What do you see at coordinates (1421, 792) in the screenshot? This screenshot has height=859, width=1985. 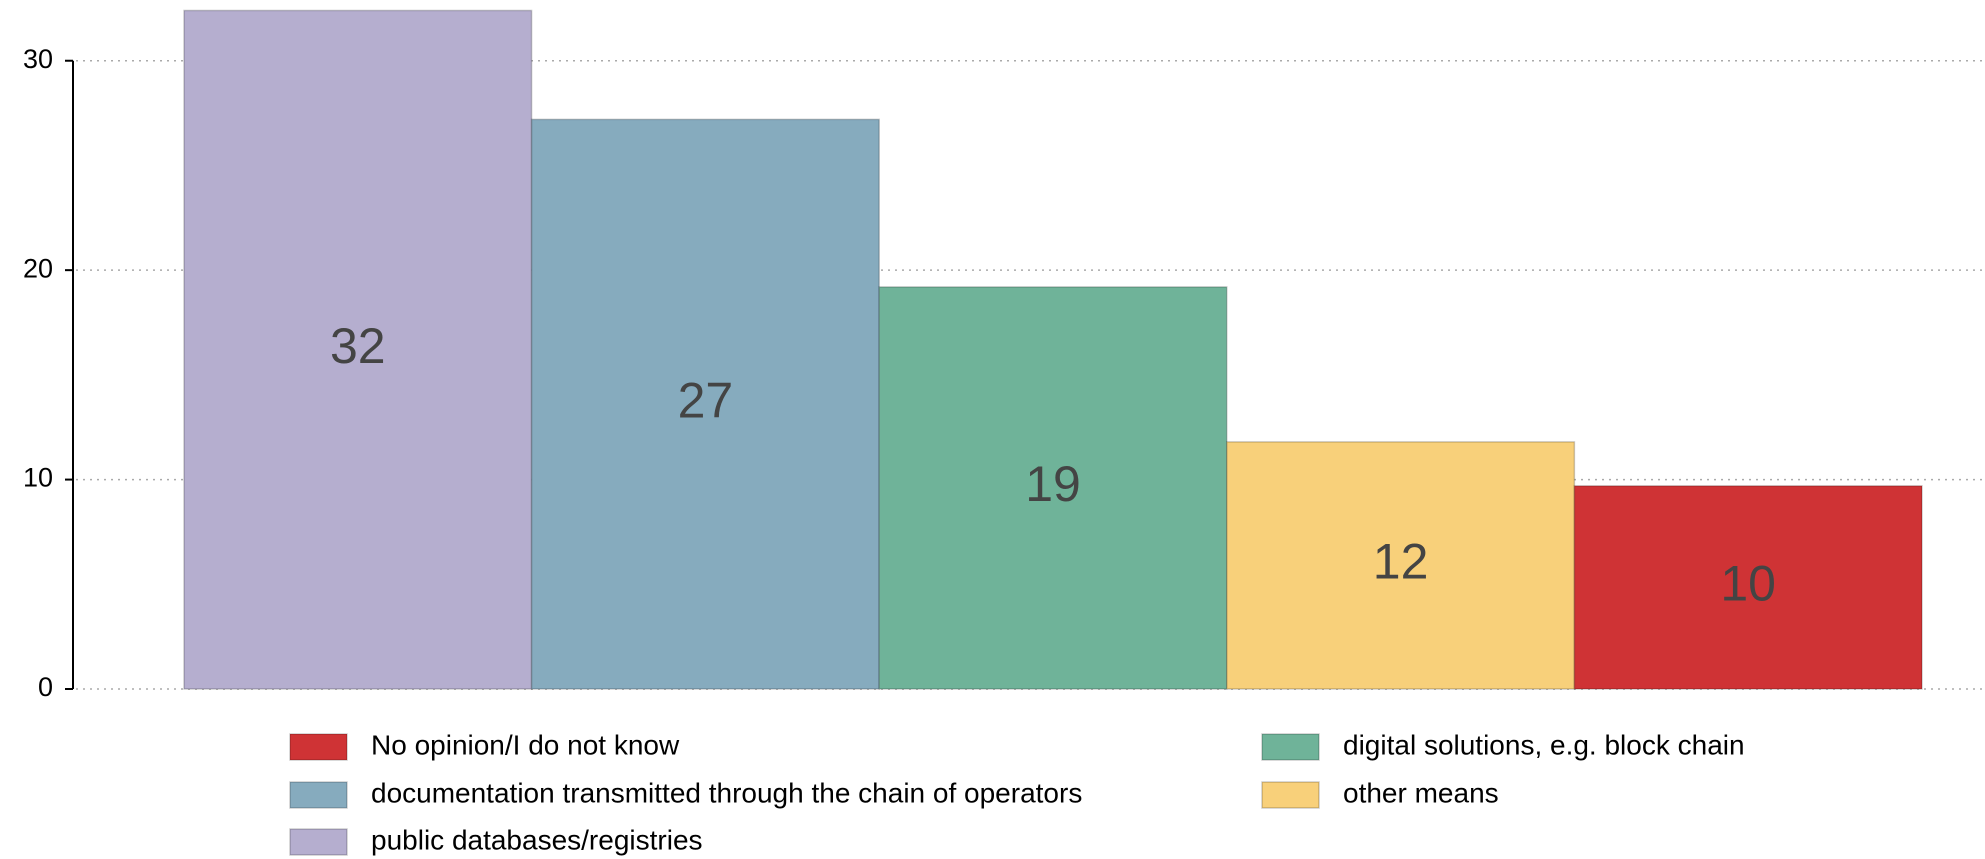 I see `legend-label: other means` at bounding box center [1421, 792].